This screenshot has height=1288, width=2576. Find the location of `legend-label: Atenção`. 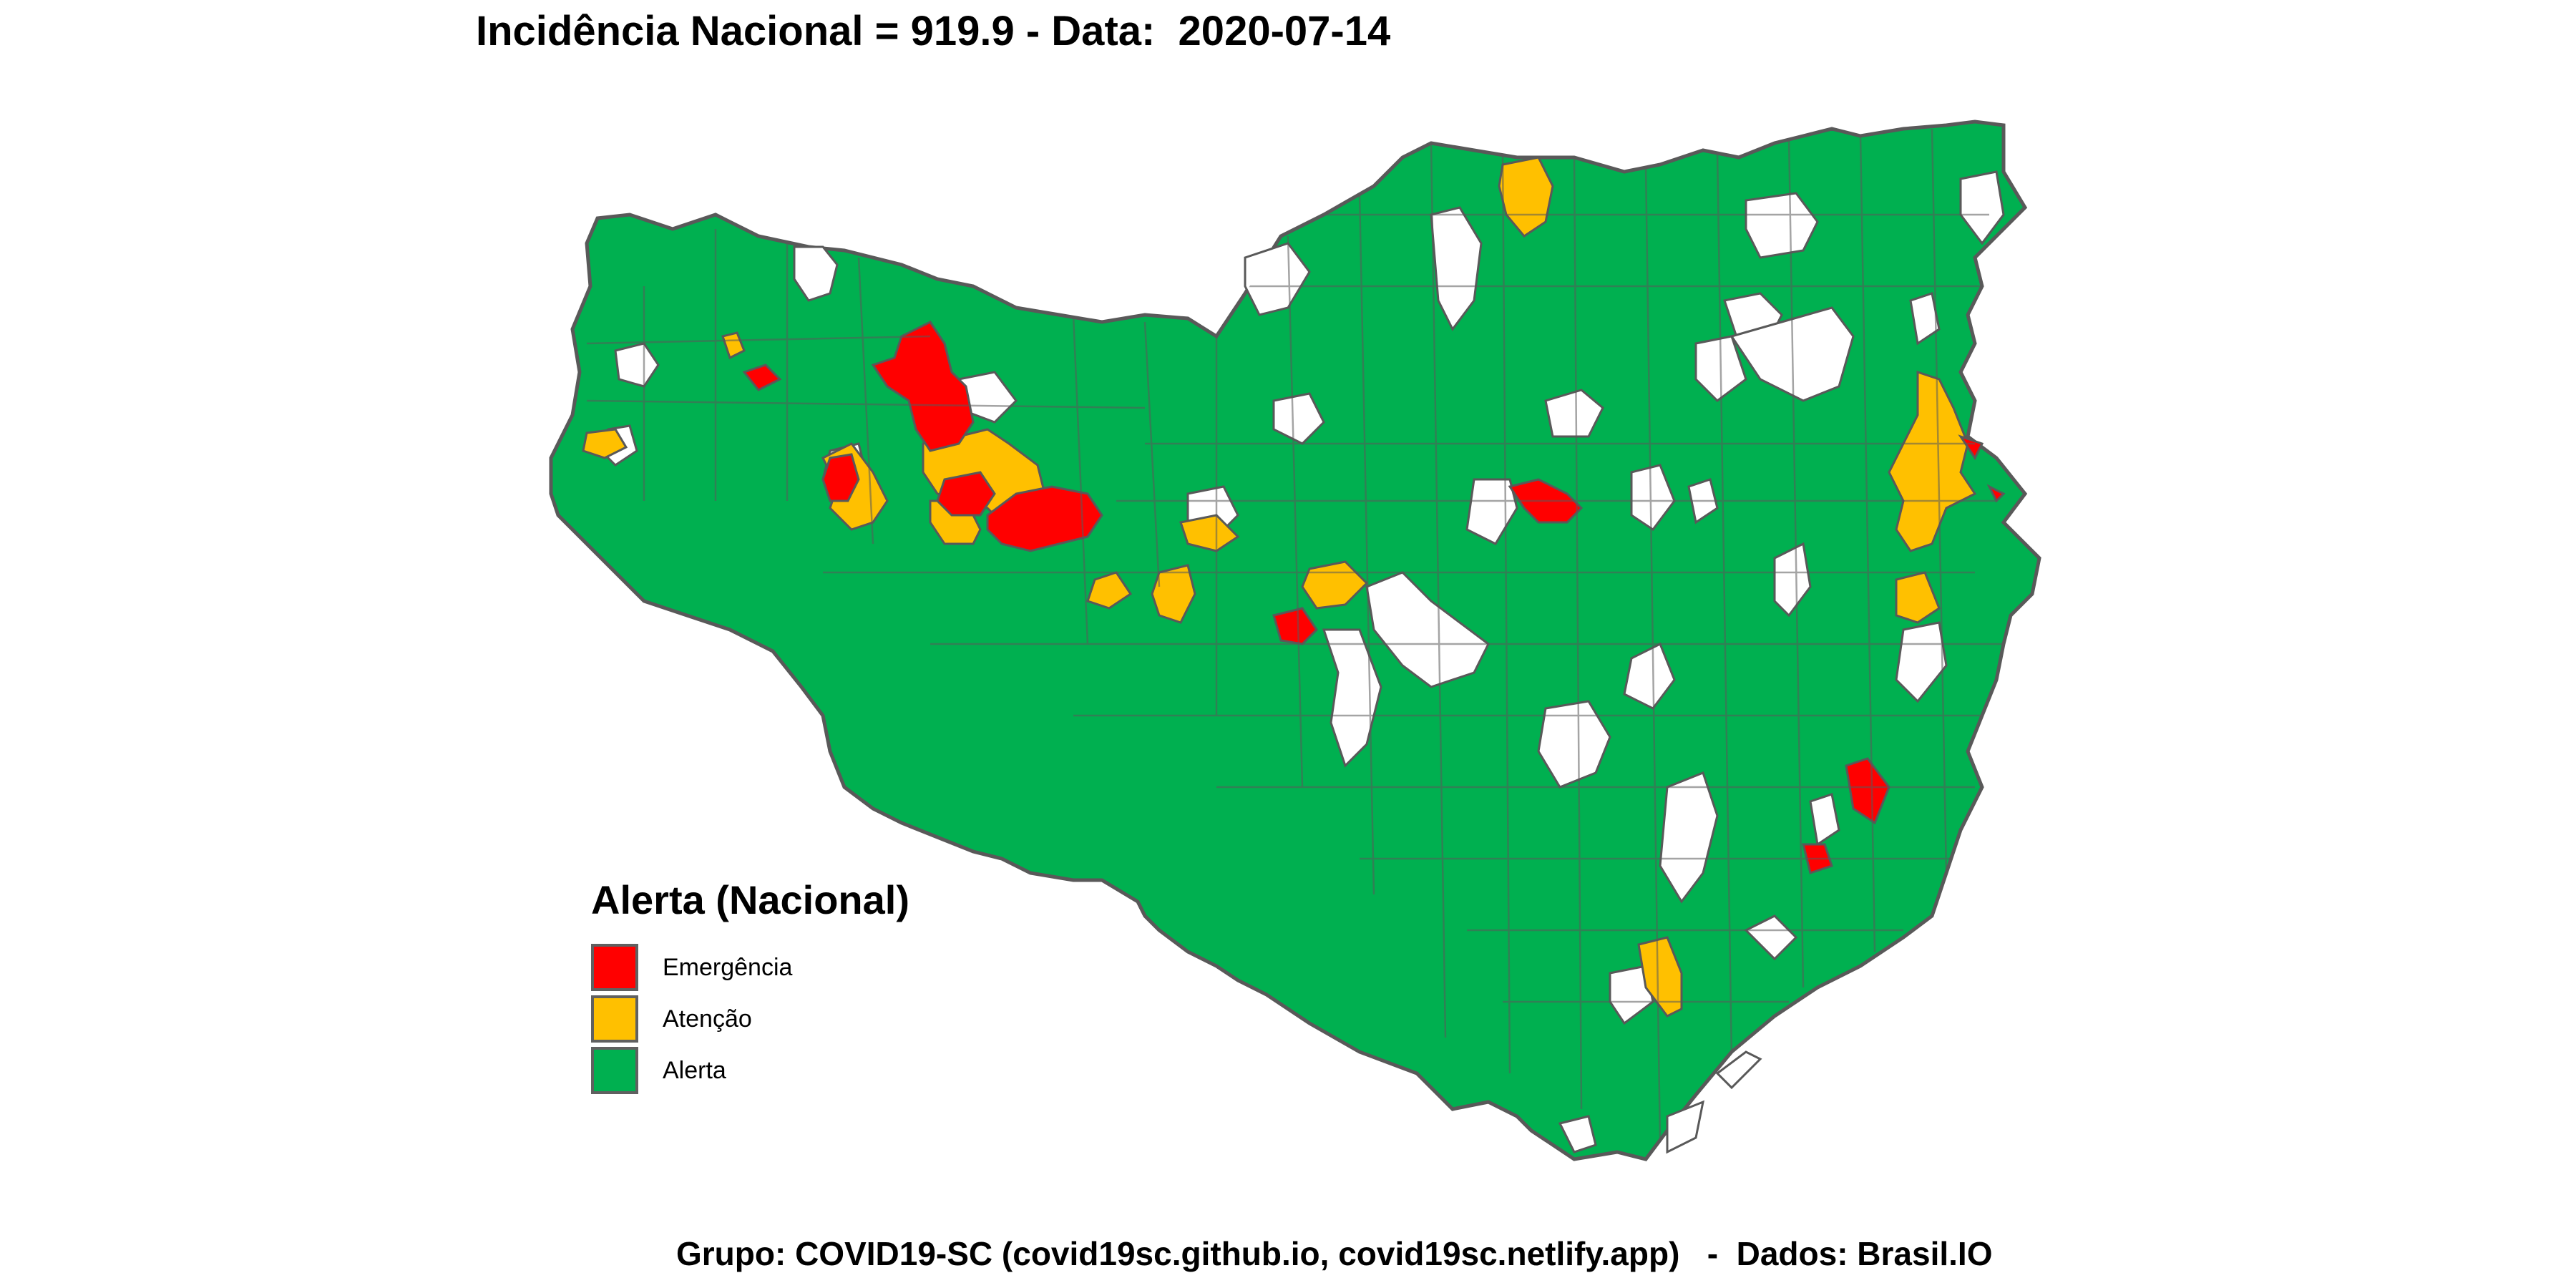

legend-label: Atenção is located at coordinates (707, 1019).